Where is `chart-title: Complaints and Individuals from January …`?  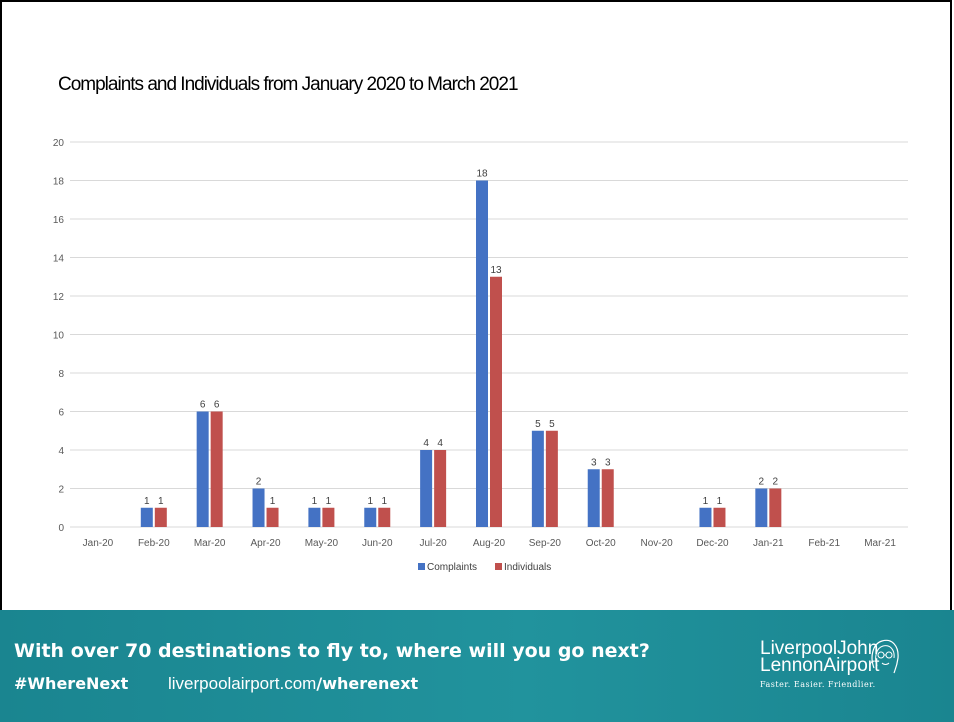
chart-title: Complaints and Individuals from January … is located at coordinates (288, 84).